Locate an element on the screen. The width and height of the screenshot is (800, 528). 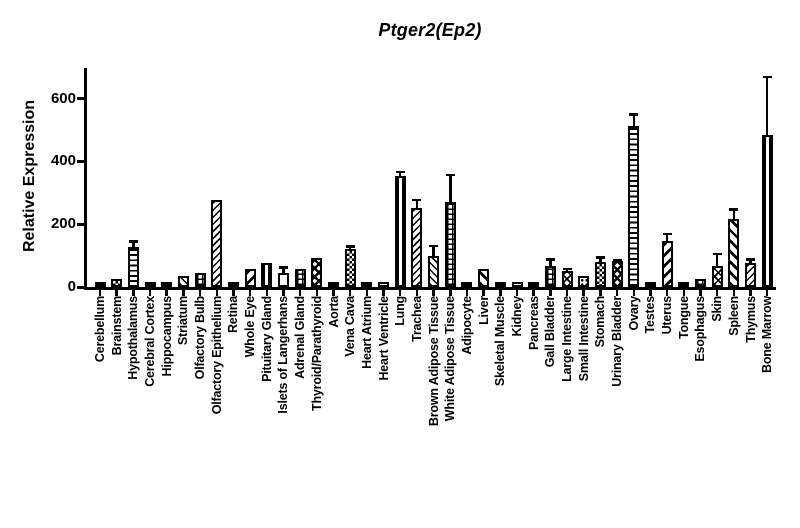
bar-whole-eye is located at coordinates (250, 277).